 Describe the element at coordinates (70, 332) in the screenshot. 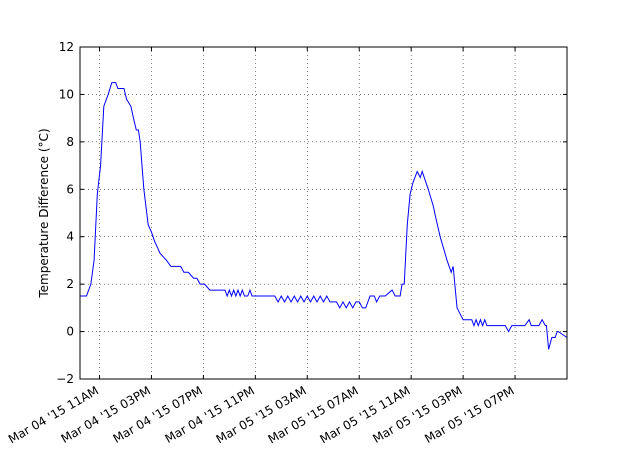

I see `y-tick-label: 0` at that location.